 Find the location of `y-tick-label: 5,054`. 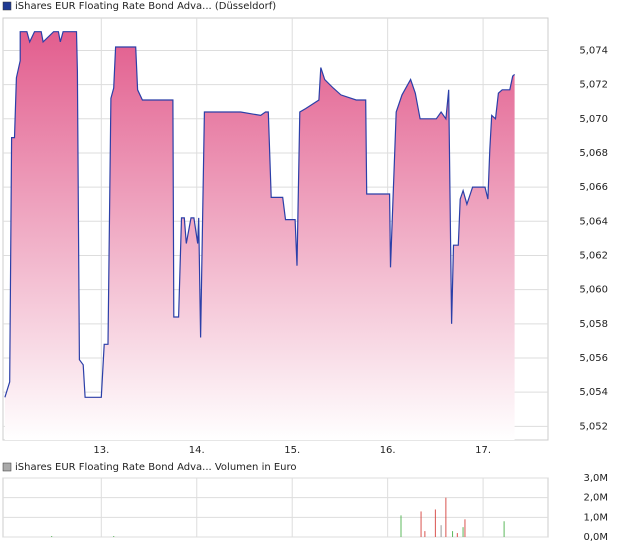

y-tick-label: 5,054 is located at coordinates (593, 392).